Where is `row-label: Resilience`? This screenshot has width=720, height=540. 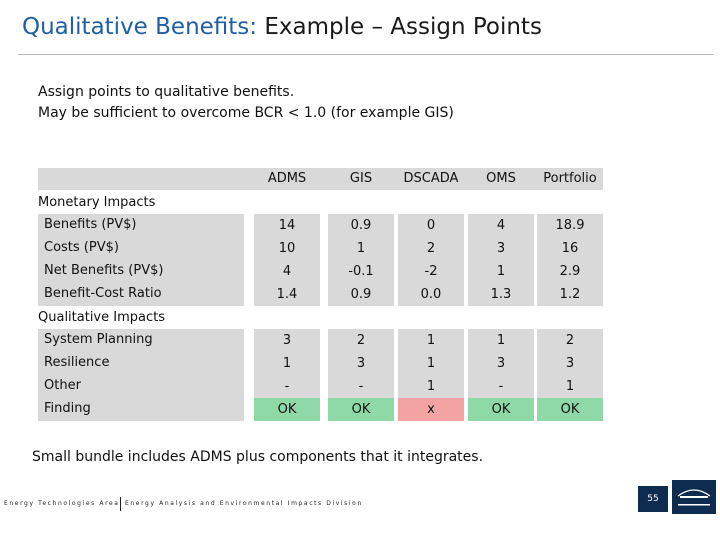
row-label: Resilience is located at coordinates (77, 362).